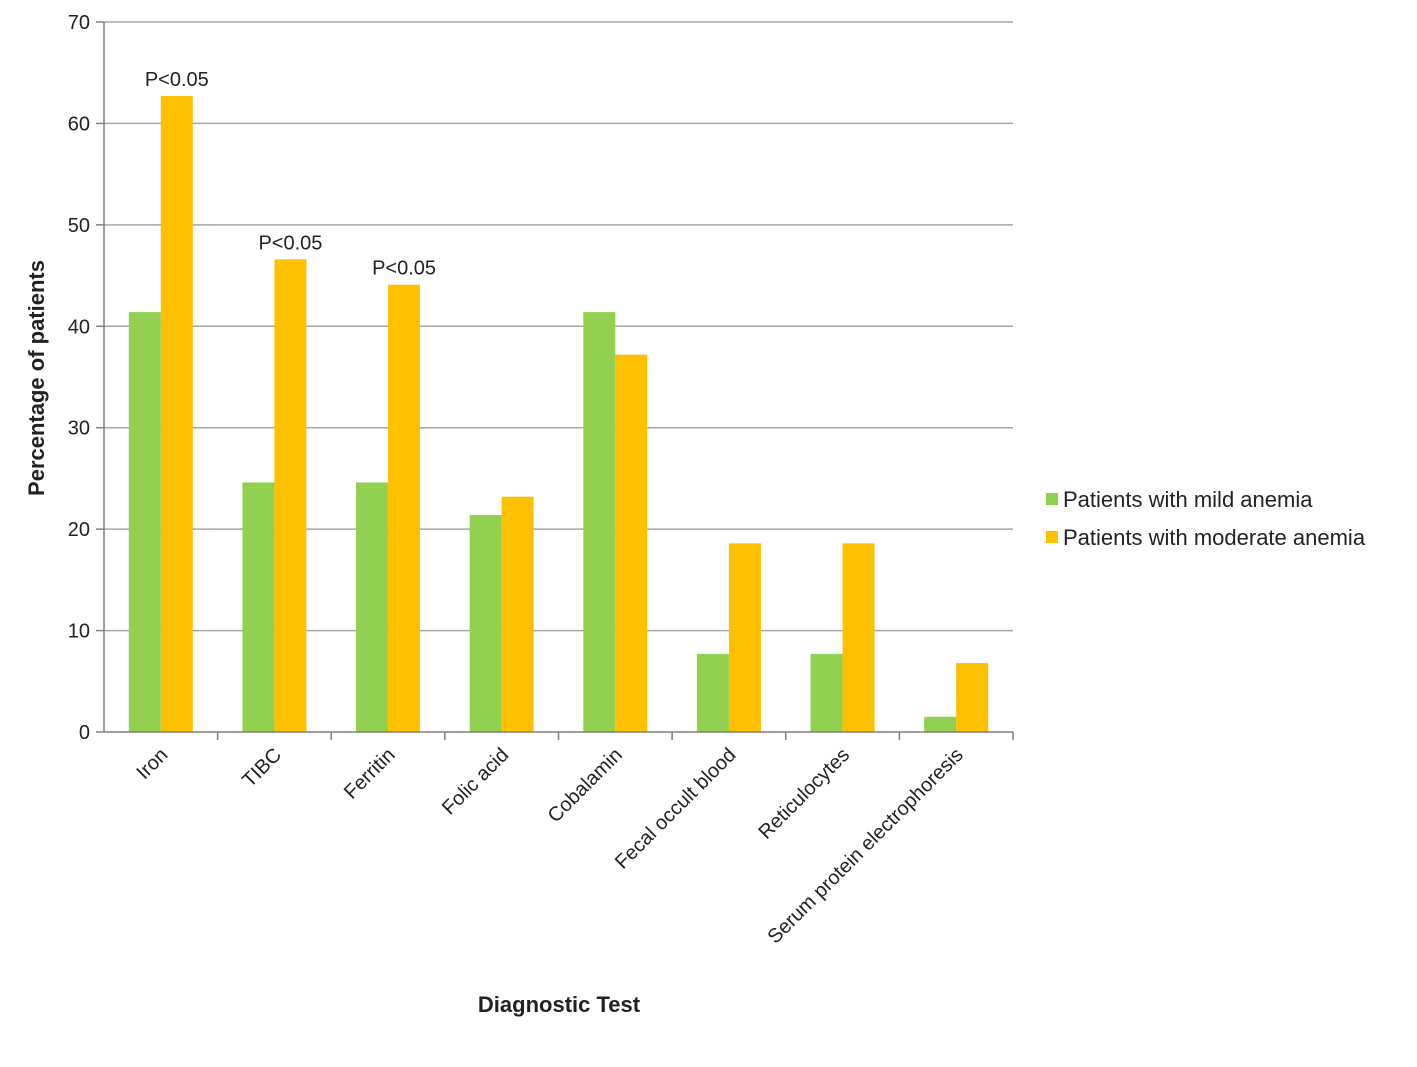 Image resolution: width=1417 pixels, height=1067 pixels. Describe the element at coordinates (79, 226) in the screenshot. I see `y-tick-label: 50` at that location.